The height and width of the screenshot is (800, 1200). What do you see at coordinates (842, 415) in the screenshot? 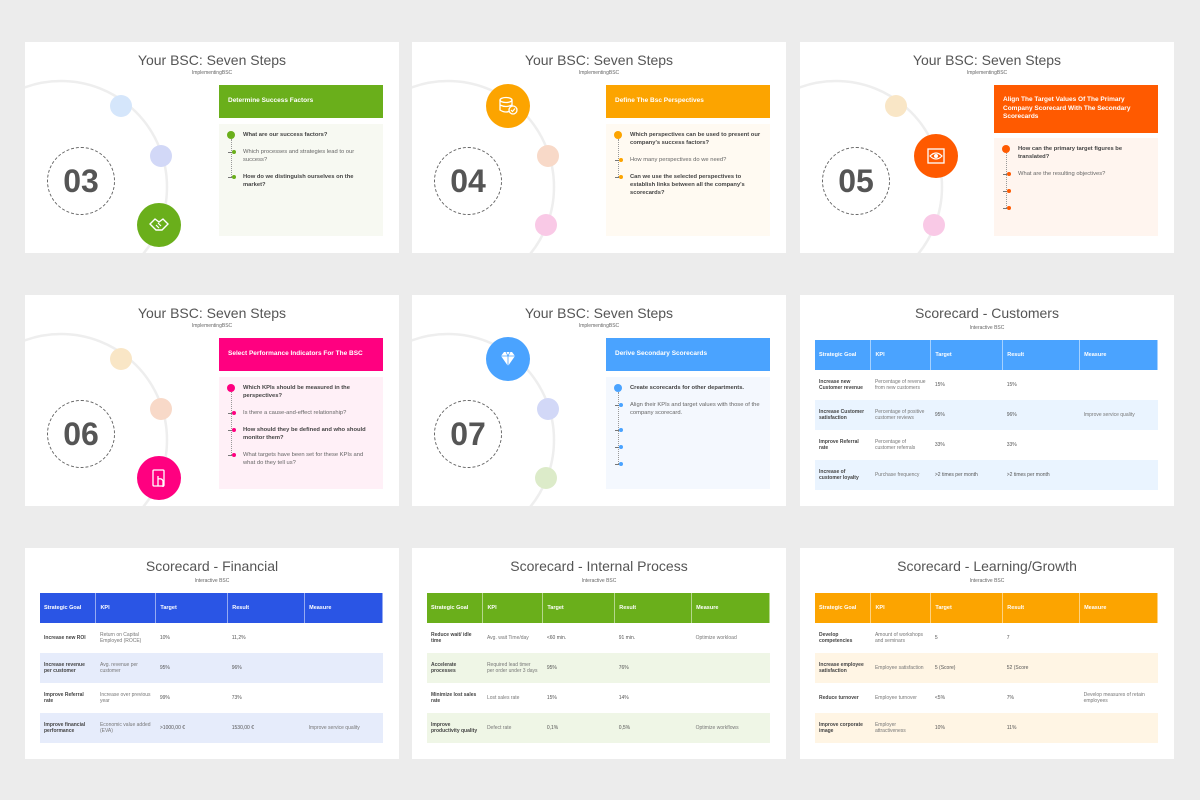
I see `goal-cell: Increase Customer satisfaction` at bounding box center [842, 415].